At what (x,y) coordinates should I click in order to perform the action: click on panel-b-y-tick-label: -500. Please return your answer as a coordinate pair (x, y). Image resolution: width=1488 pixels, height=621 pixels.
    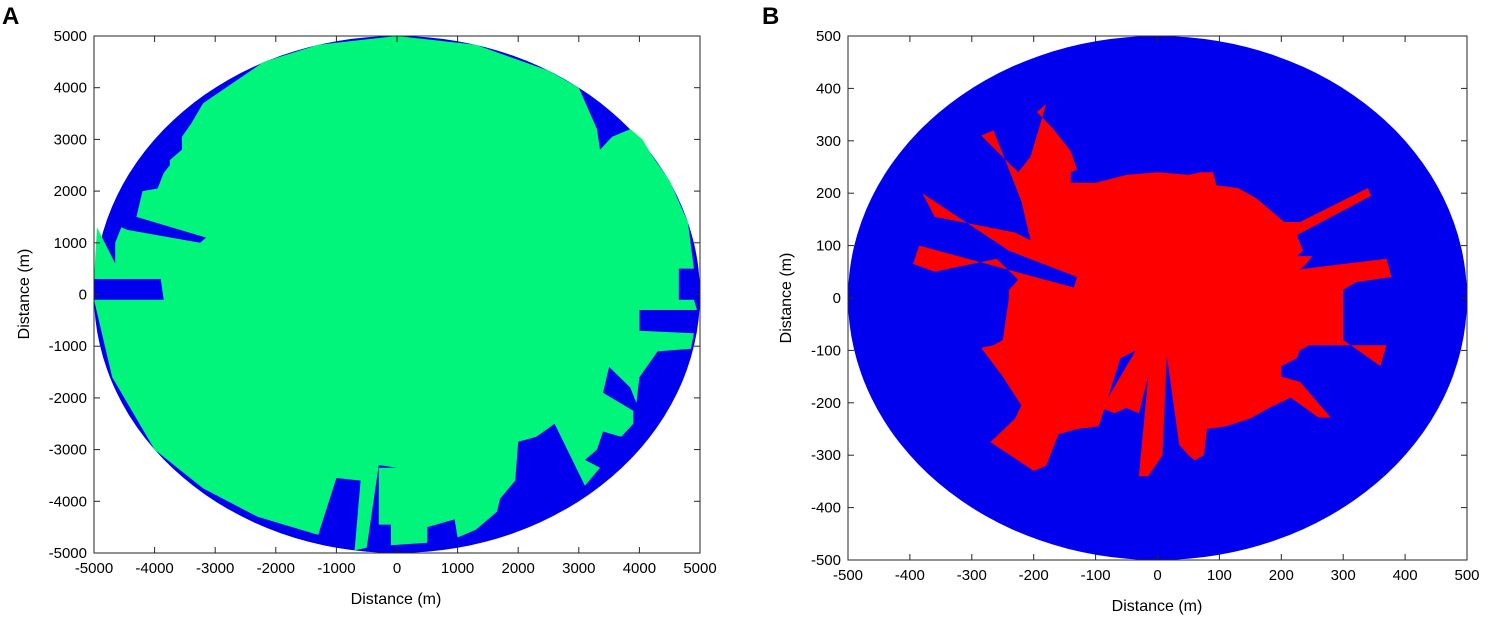
    Looking at the image, I should click on (826, 560).